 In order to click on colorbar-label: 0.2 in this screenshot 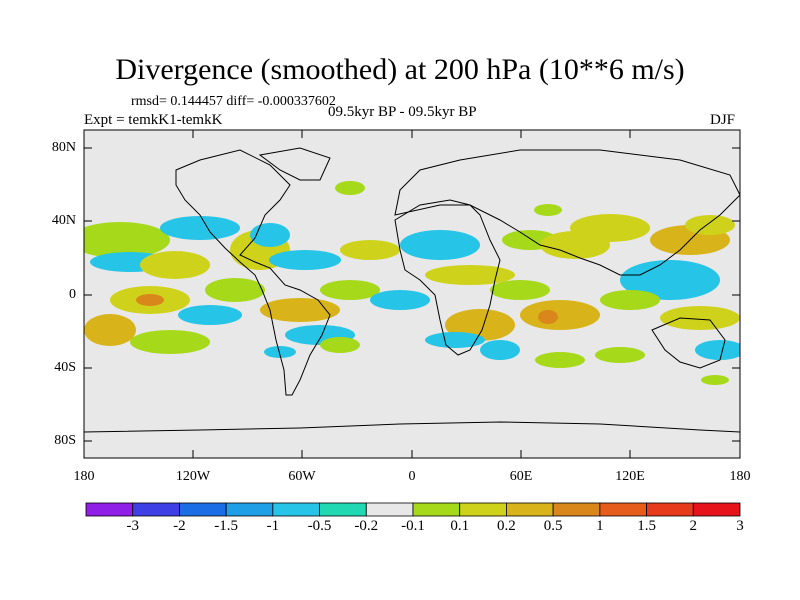, I will do `click(506, 526)`.